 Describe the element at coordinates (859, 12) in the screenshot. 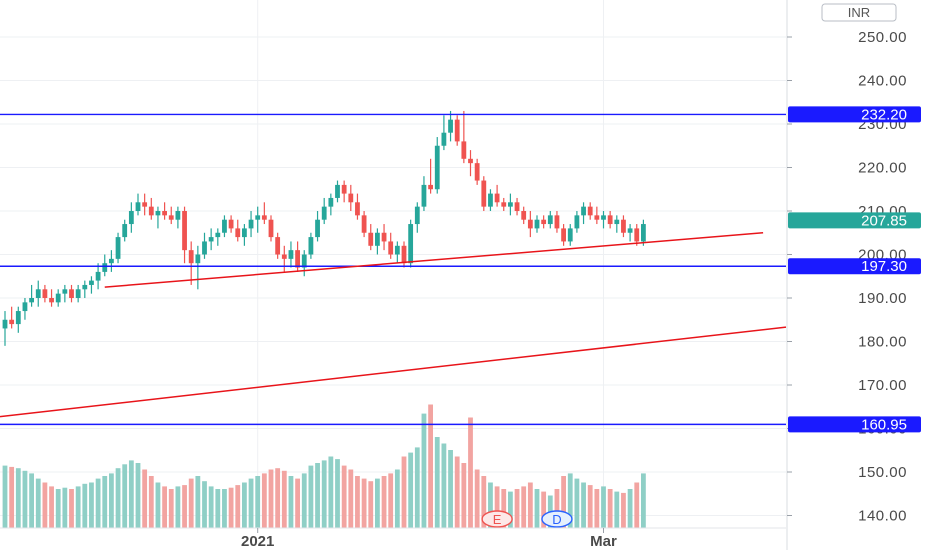

I see `currency-badge: INR` at that location.